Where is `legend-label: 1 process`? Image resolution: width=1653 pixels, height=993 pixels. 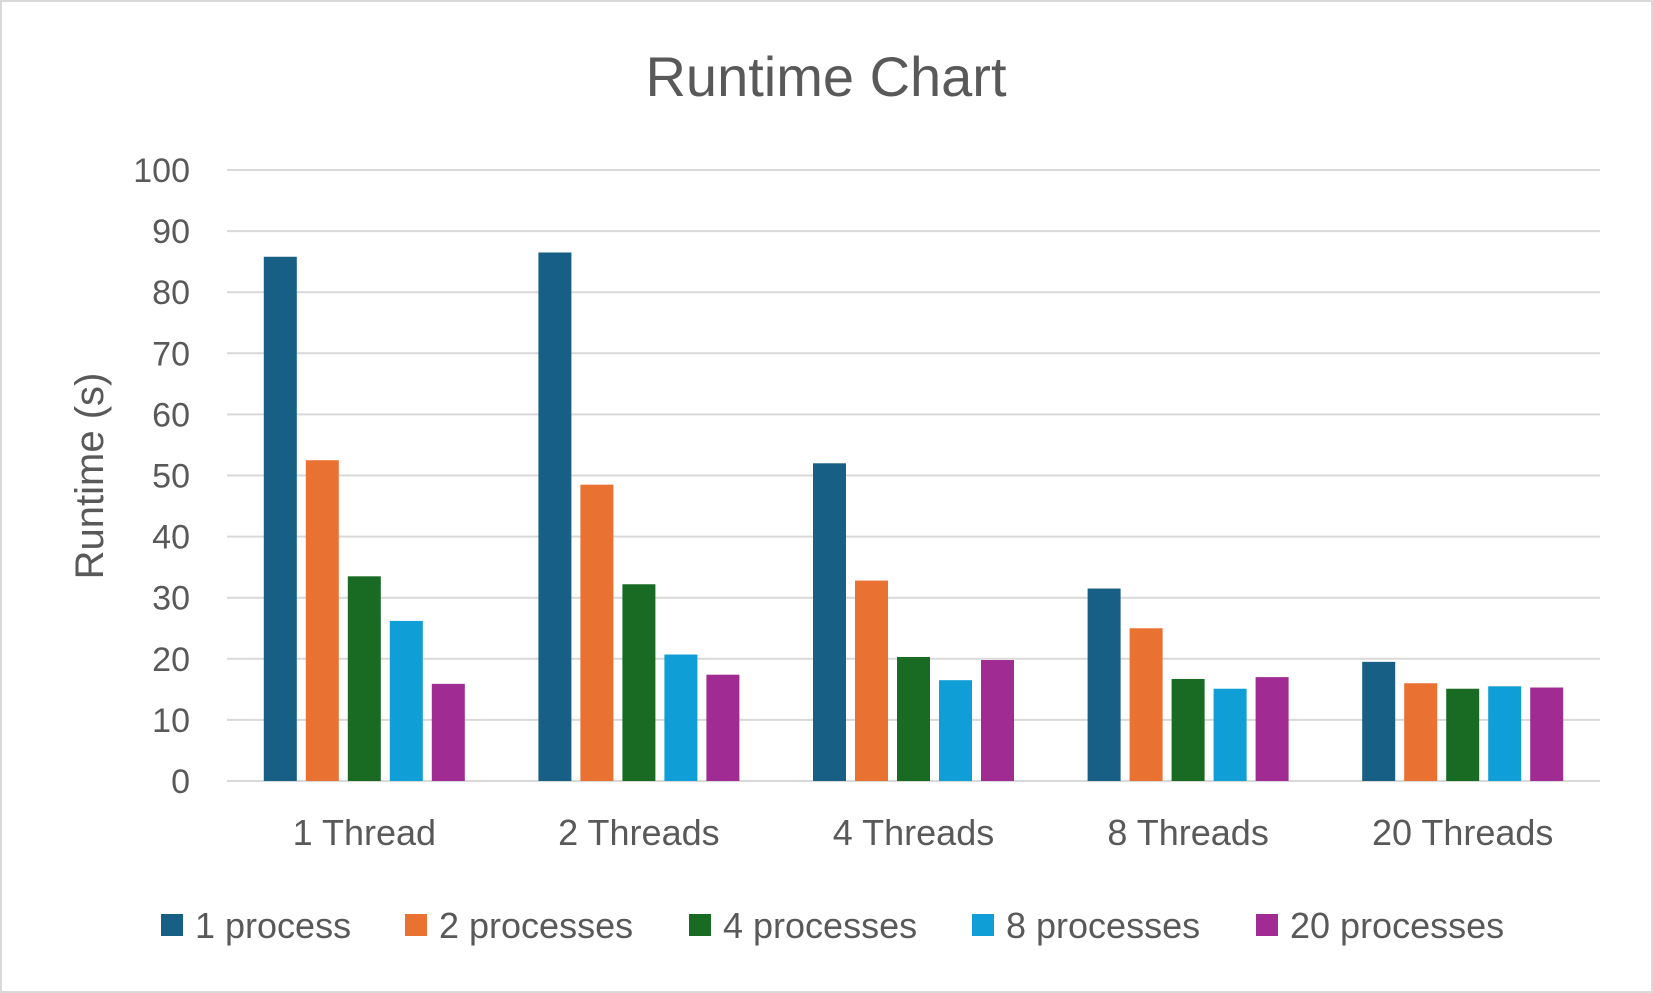 legend-label: 1 process is located at coordinates (273, 925).